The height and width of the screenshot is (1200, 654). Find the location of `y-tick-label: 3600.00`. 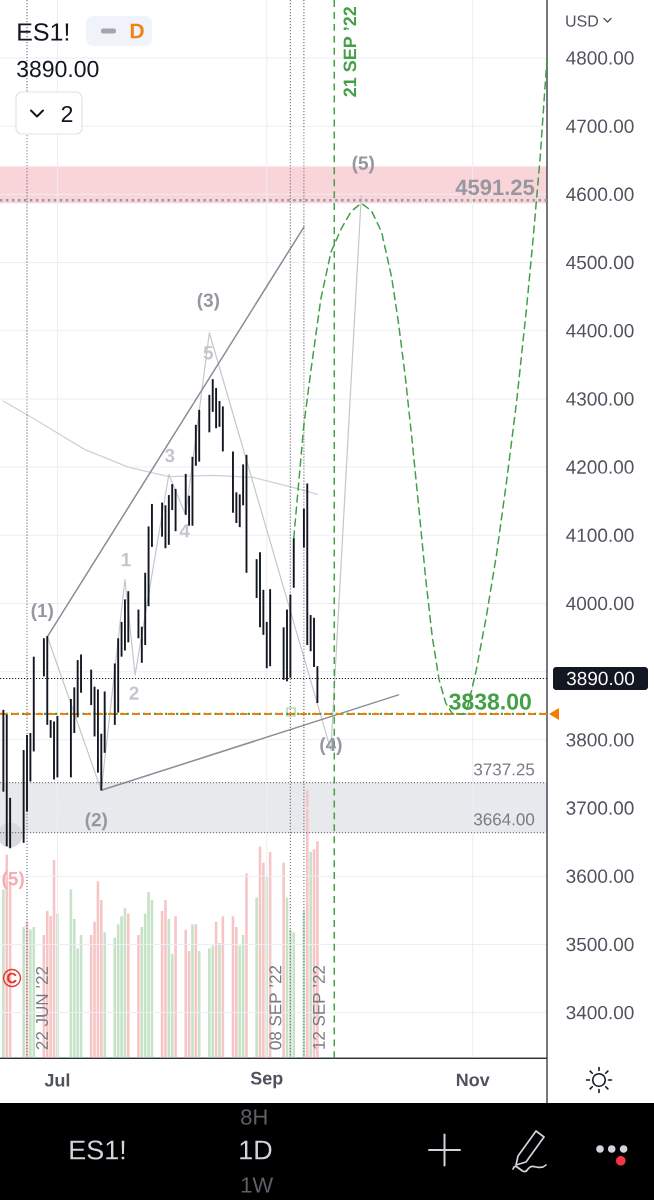

y-tick-label: 3600.00 is located at coordinates (600, 876).